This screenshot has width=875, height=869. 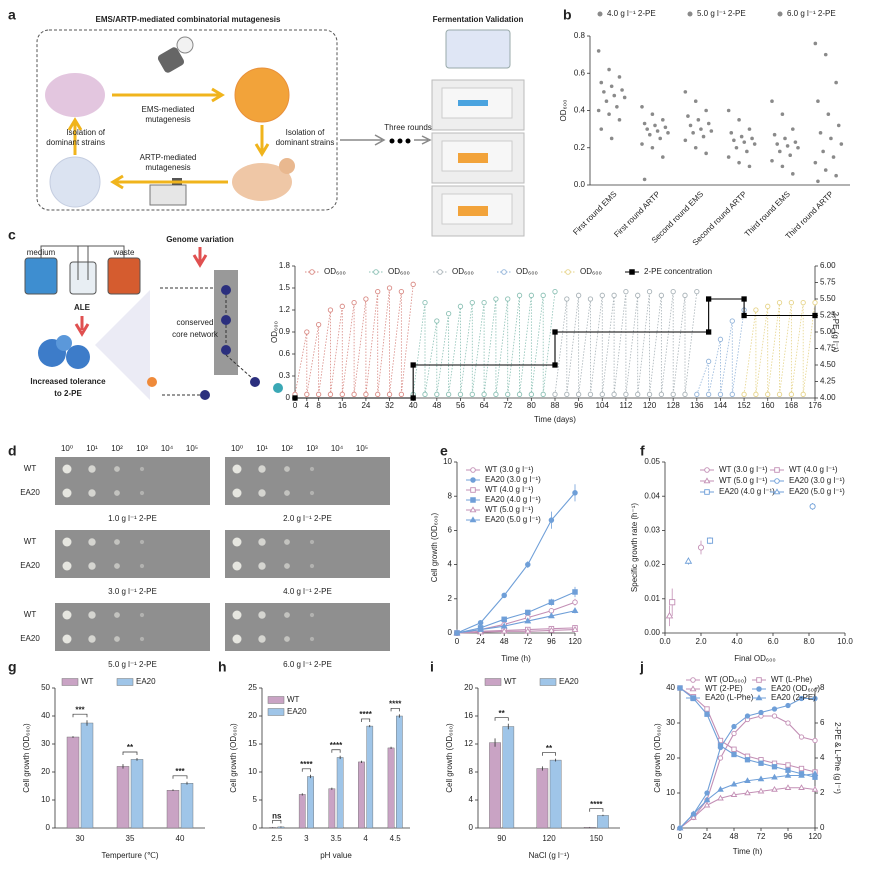 I want to click on dilution-label: 10¹, so click(x=262, y=448).